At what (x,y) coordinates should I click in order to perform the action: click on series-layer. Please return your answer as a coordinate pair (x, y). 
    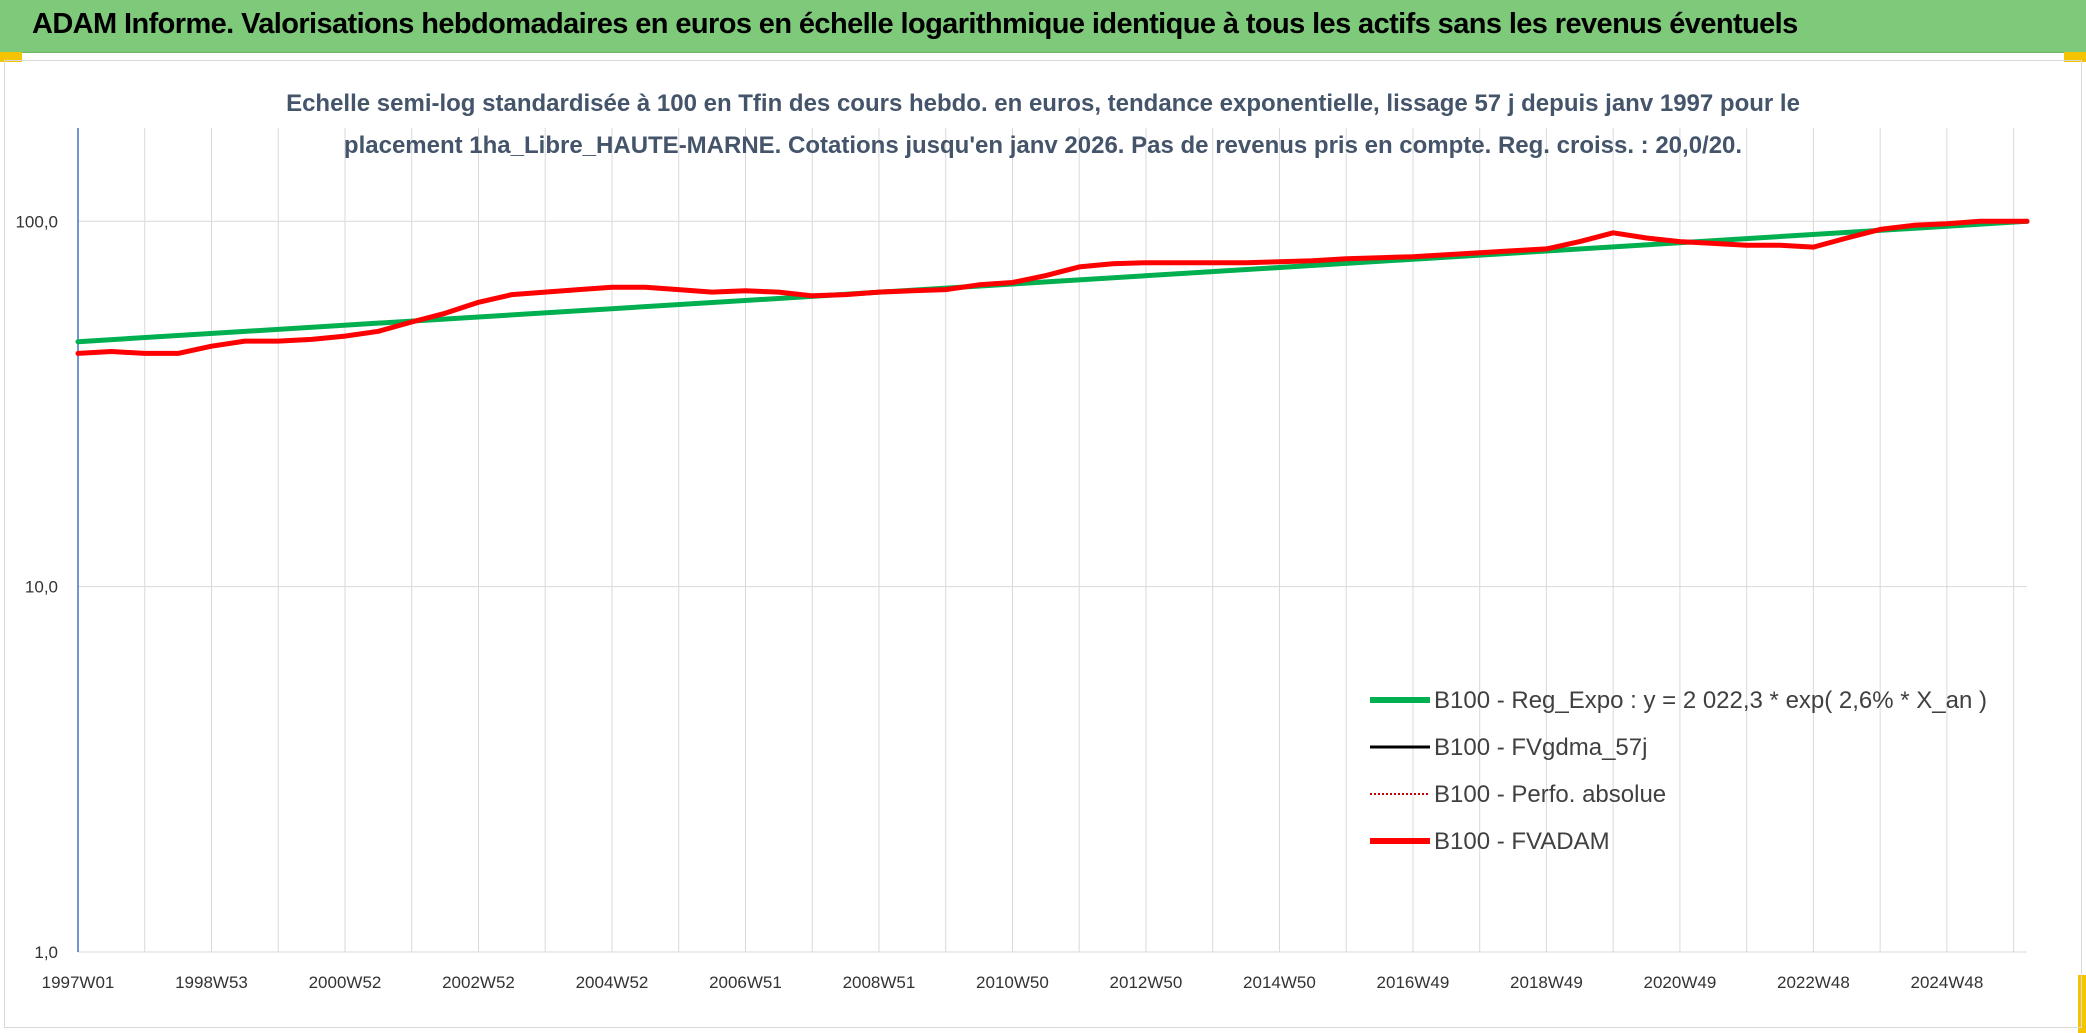
    Looking at the image, I should click on (1052, 287).